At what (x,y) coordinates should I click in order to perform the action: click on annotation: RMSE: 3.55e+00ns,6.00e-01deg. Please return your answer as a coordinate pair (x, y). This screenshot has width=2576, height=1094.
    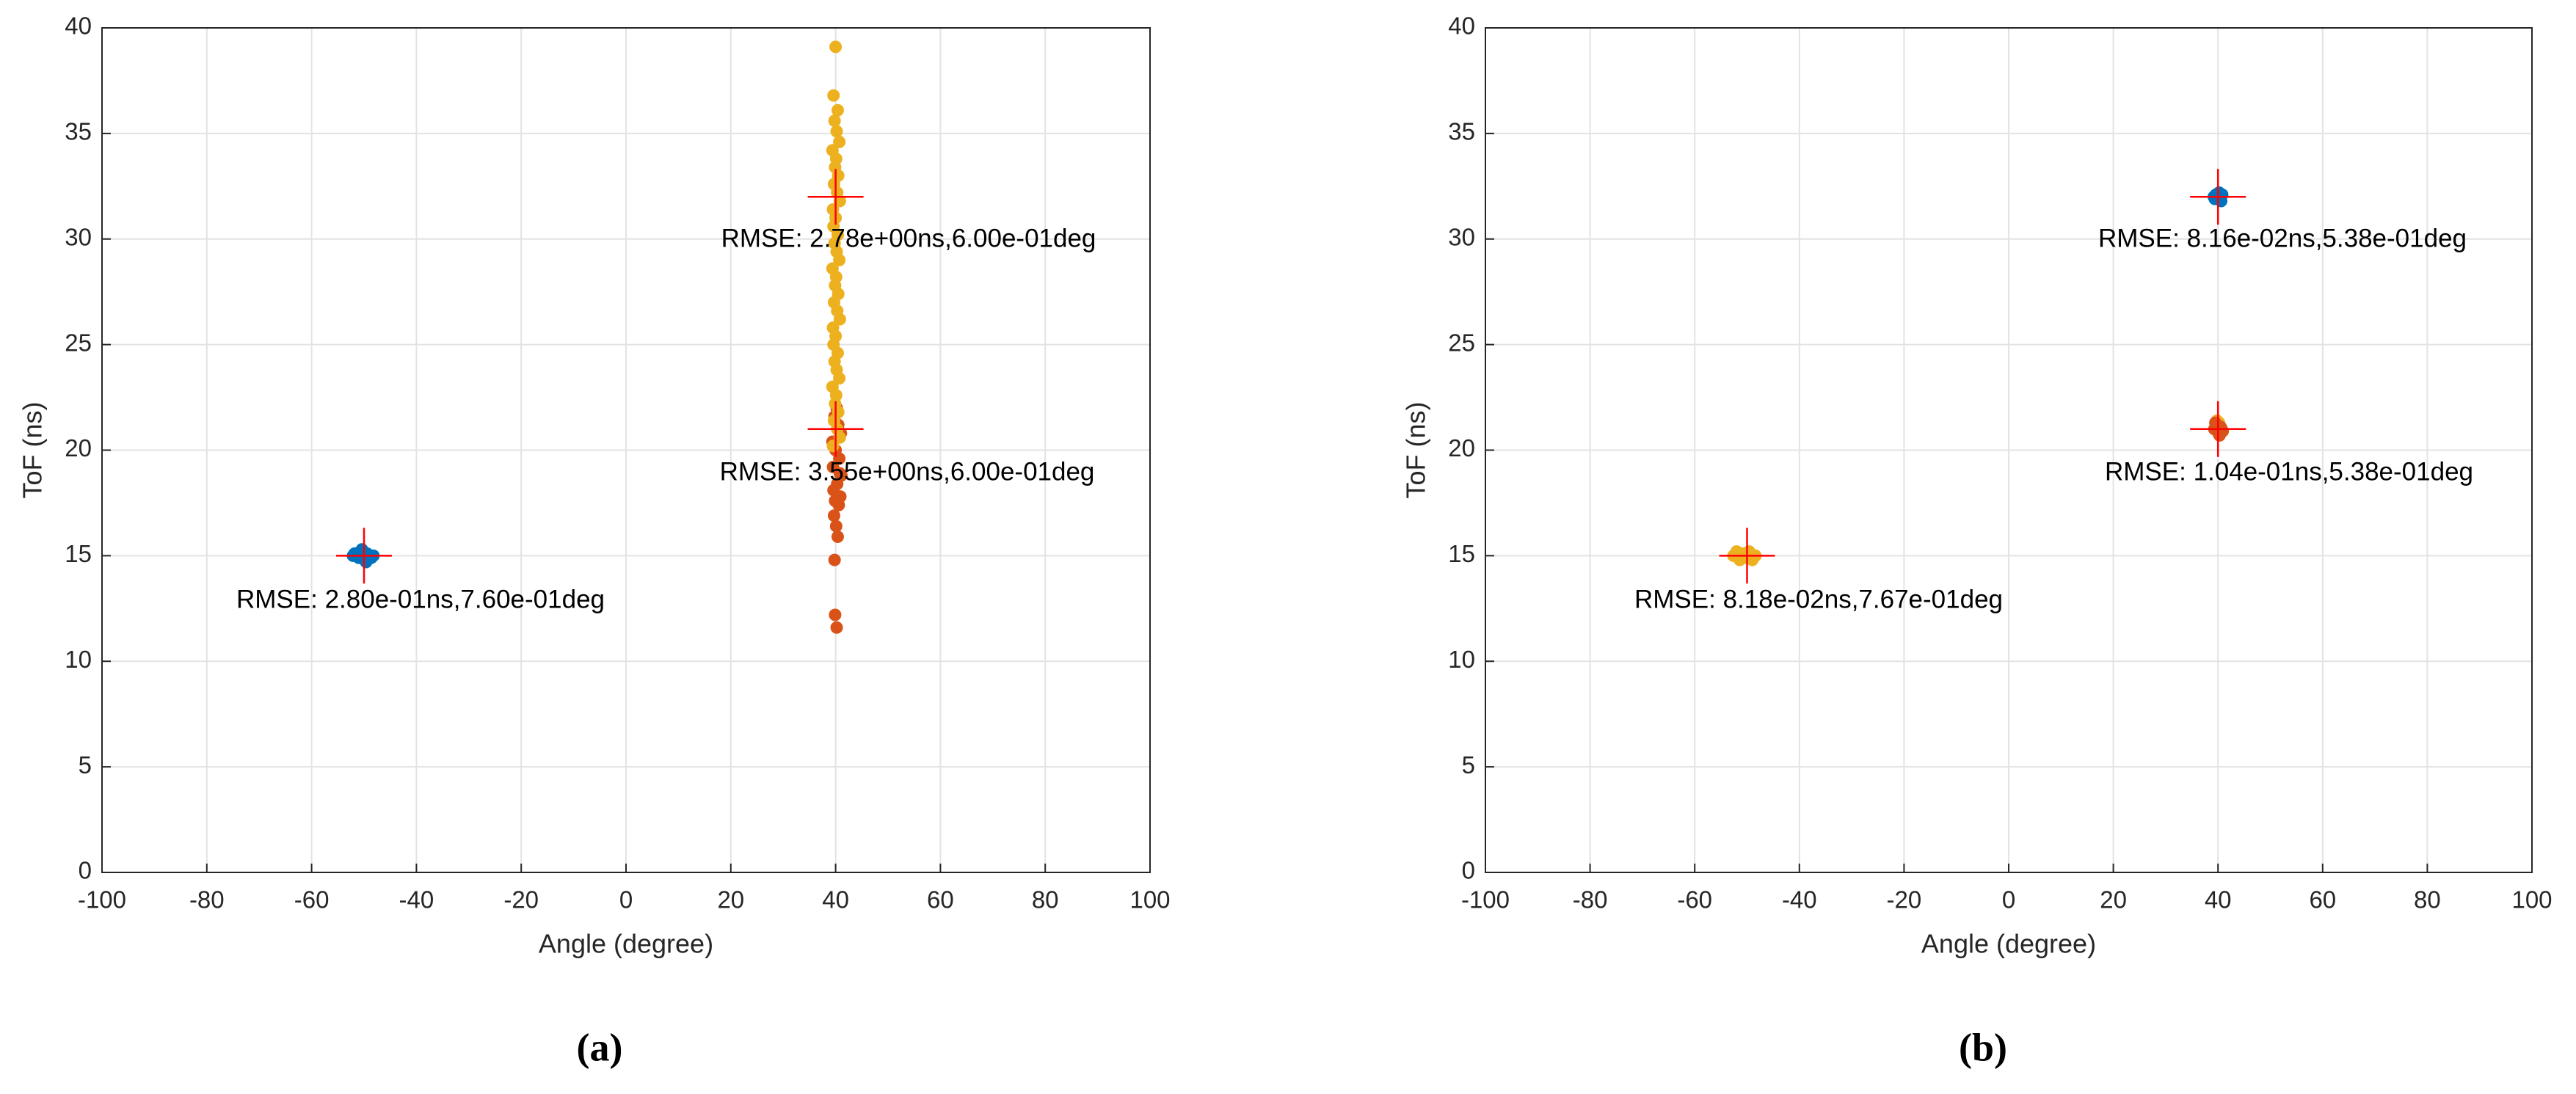
    Looking at the image, I should click on (907, 471).